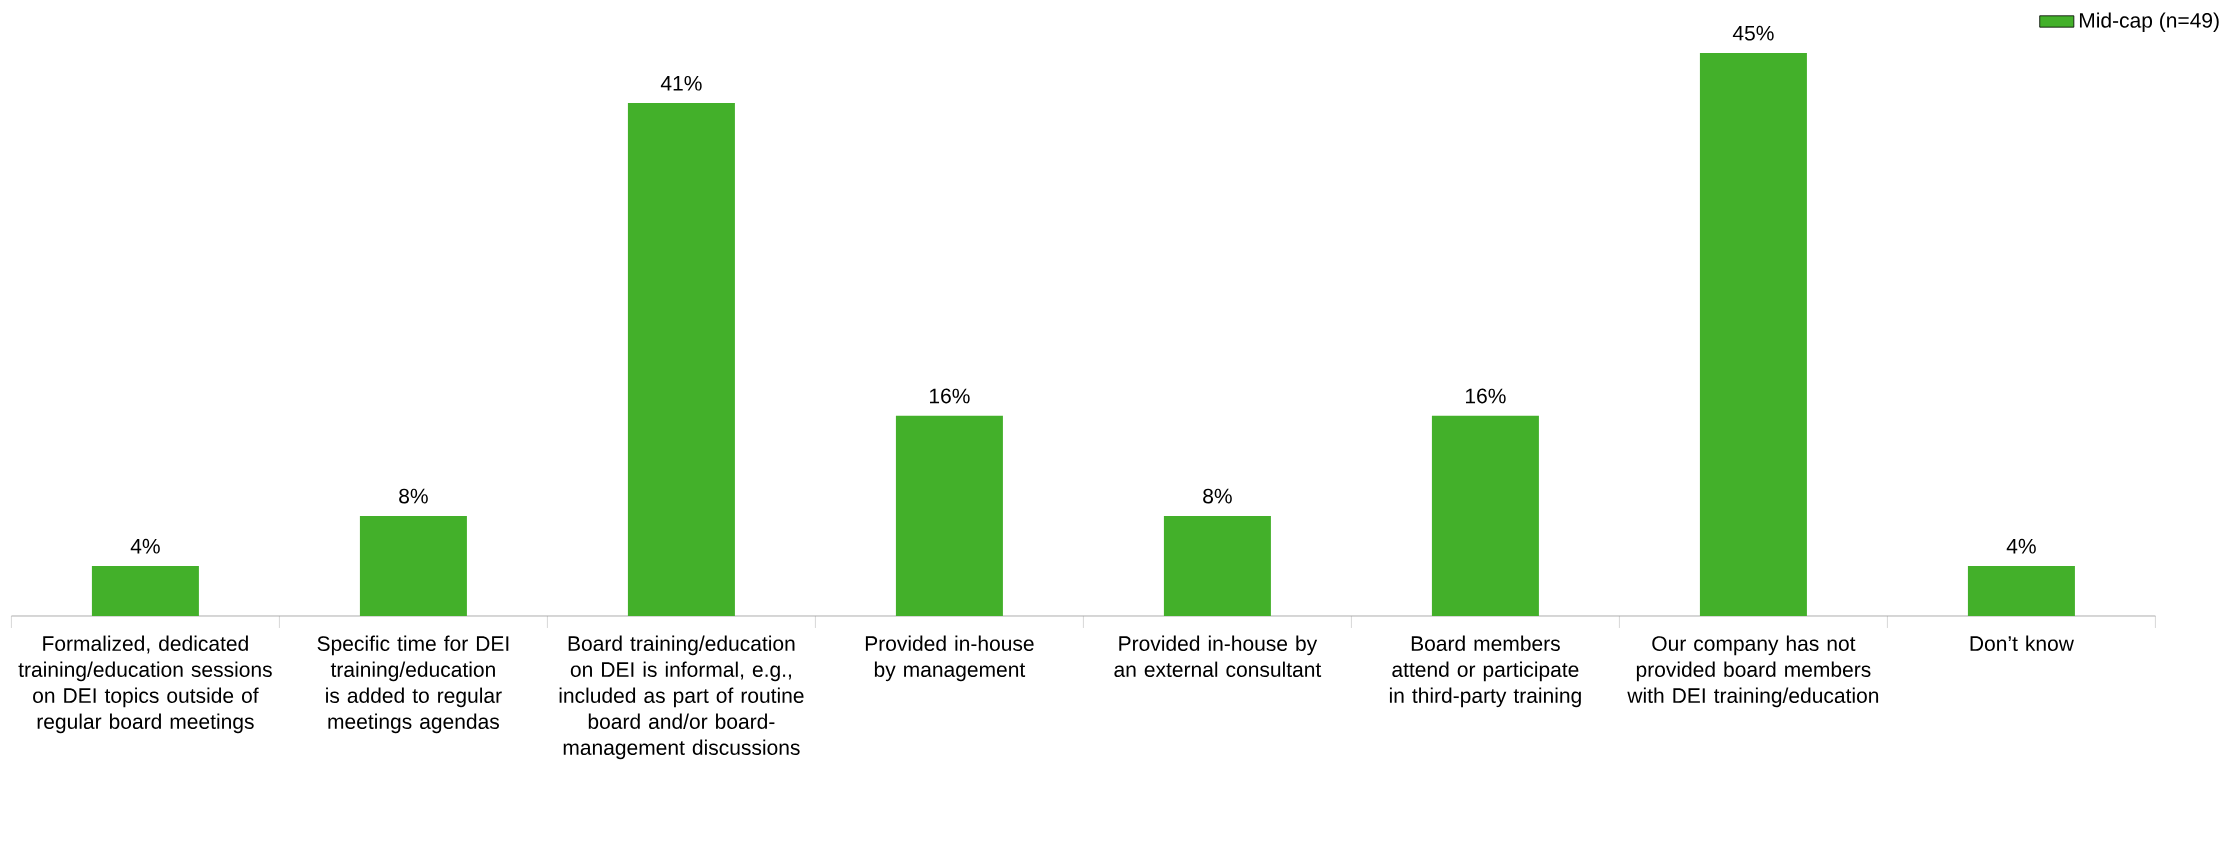 This screenshot has height=854, width=2236. What do you see at coordinates (2149, 22) in the screenshot?
I see `legend-label: Mid-cap (n=49)` at bounding box center [2149, 22].